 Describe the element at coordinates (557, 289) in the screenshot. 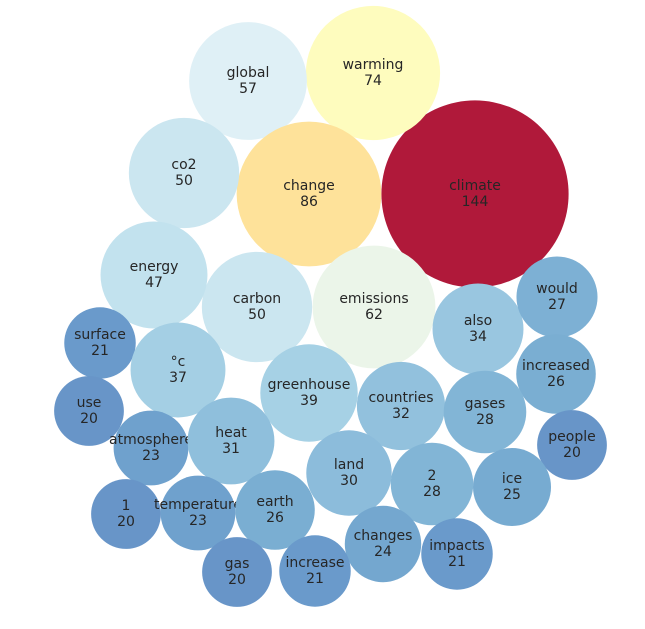

I see `bubble-label: would` at that location.